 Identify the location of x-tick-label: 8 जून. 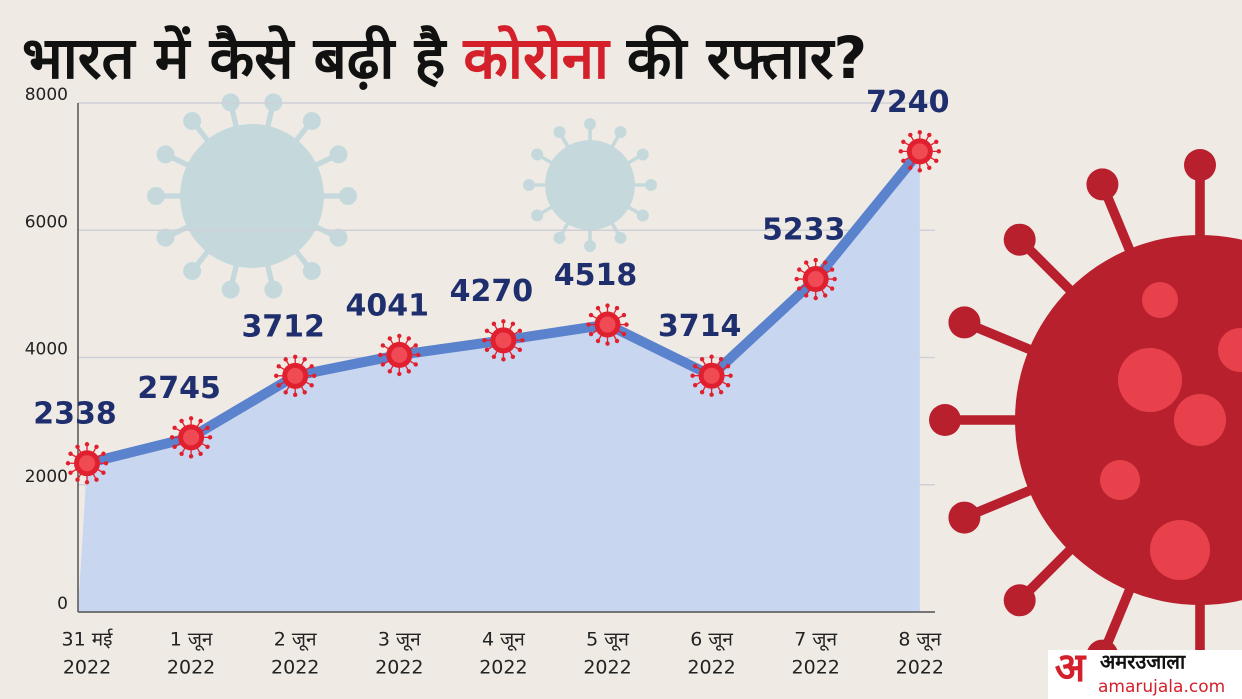
(919, 640).